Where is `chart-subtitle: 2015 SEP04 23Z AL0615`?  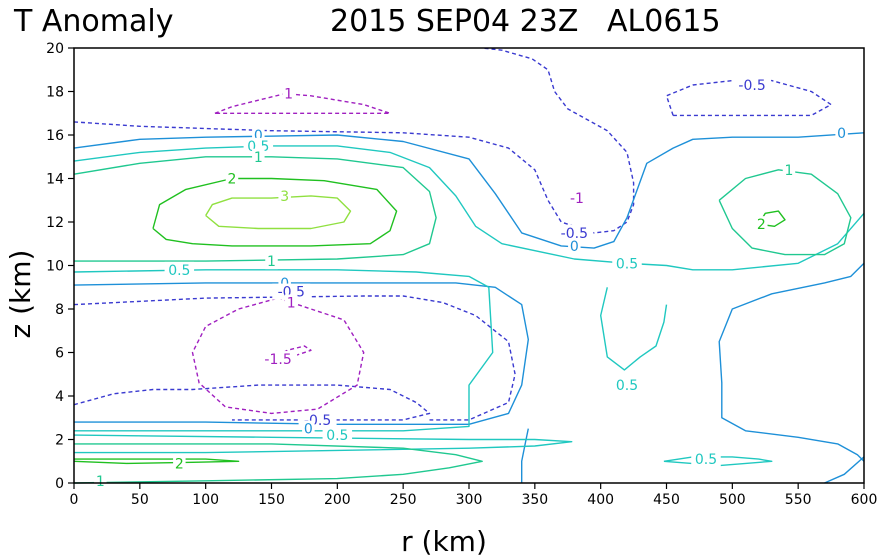
chart-subtitle: 2015 SEP04 23Z AL0615 is located at coordinates (525, 21).